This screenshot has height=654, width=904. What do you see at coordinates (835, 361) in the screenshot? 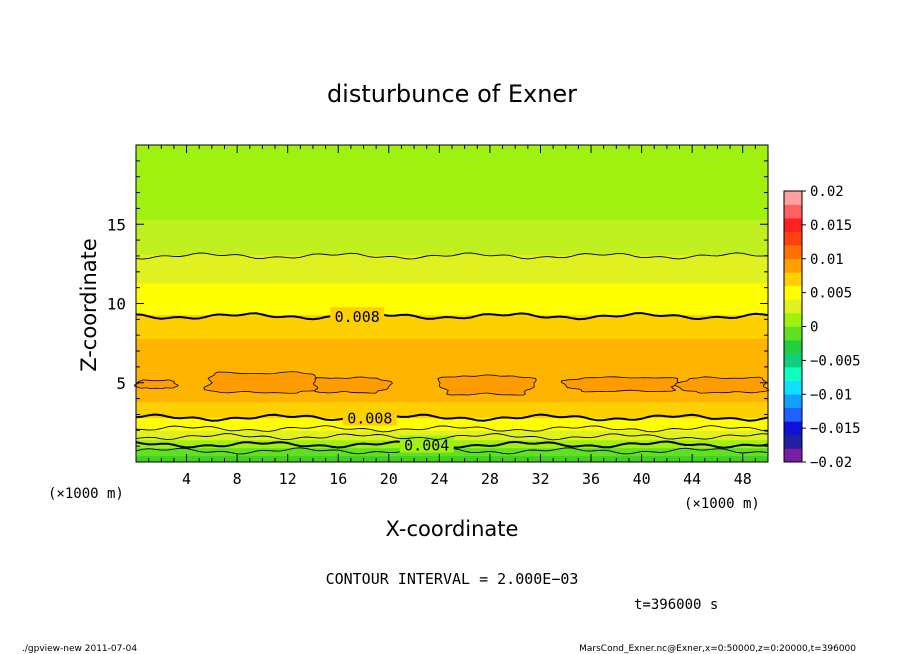
I see `colorbar-label-5: −0.005` at bounding box center [835, 361].